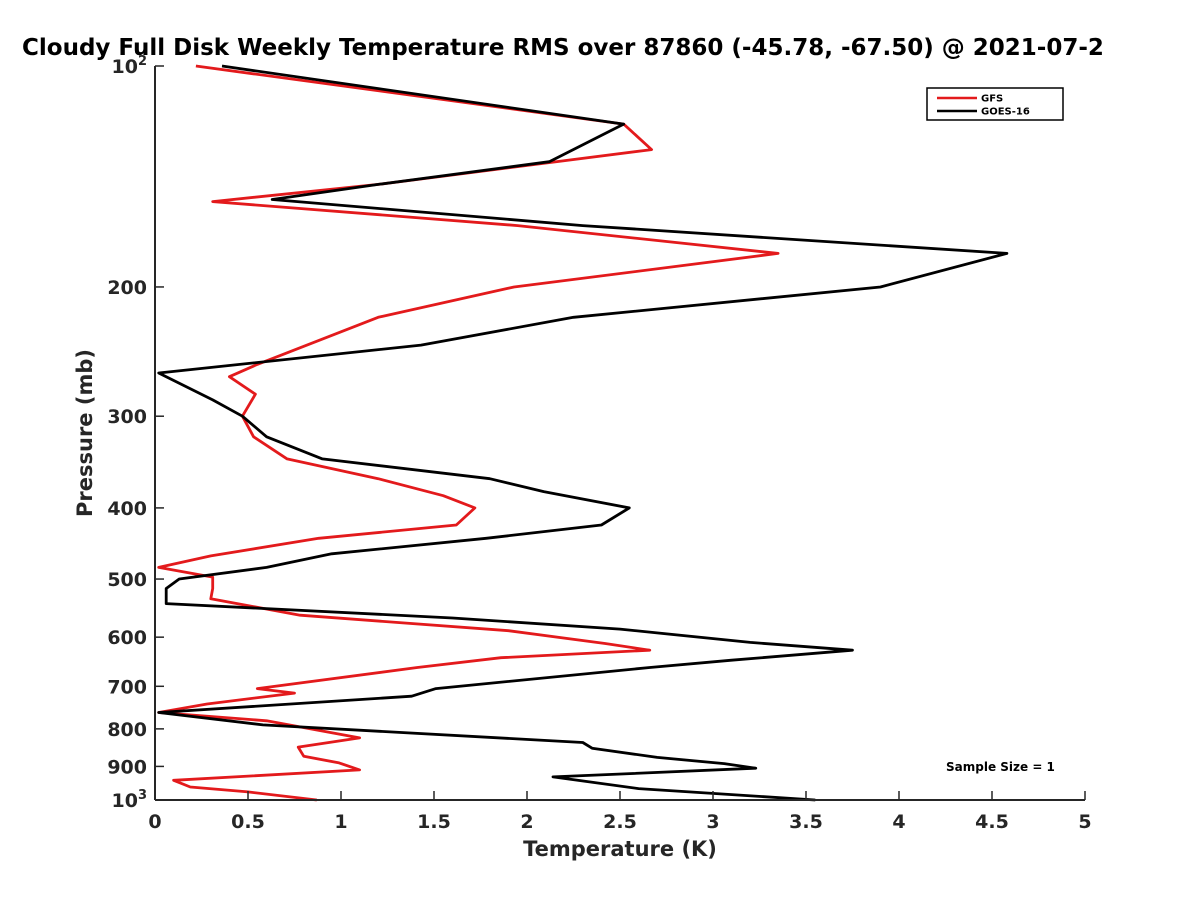  Describe the element at coordinates (1000, 767) in the screenshot. I see `sample-size-annotation: Sample Size = 1` at that location.